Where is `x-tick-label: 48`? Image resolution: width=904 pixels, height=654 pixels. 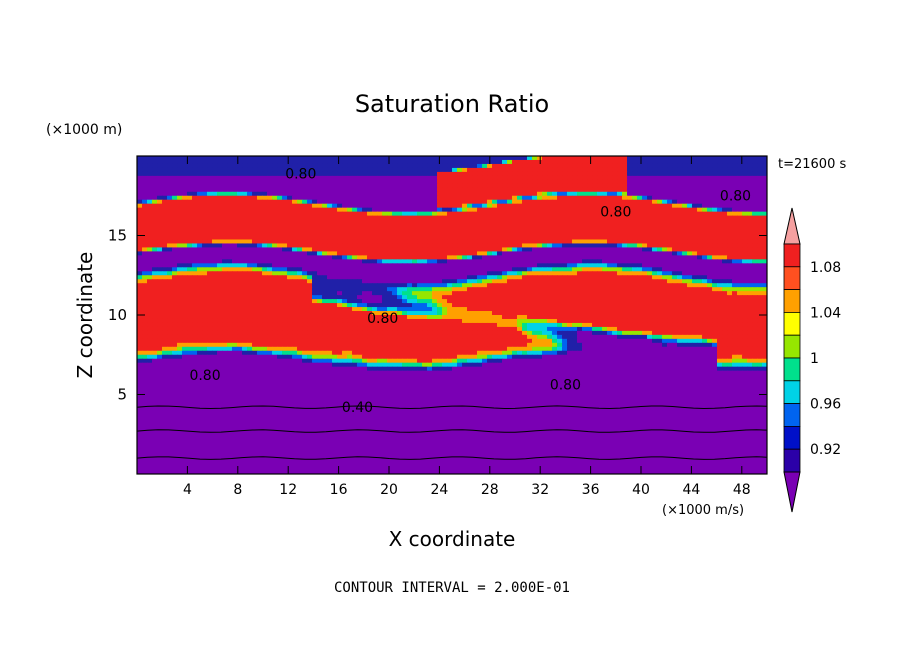 x-tick-label: 48 is located at coordinates (742, 490).